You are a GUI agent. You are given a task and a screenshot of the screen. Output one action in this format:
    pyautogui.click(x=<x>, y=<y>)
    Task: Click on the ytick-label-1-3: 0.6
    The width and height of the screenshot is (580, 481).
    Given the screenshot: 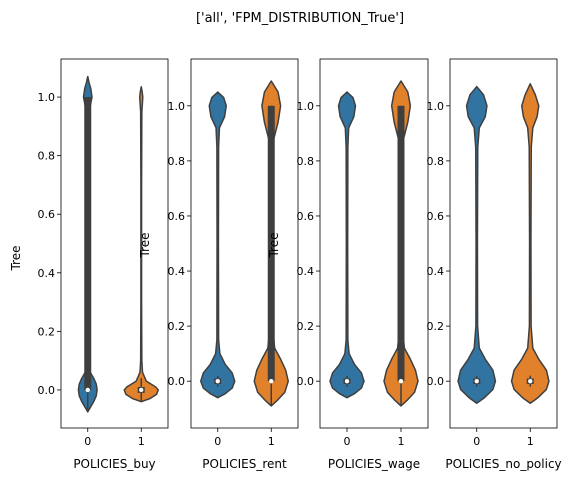 What is the action you would take?
    pyautogui.click(x=177, y=216)
    